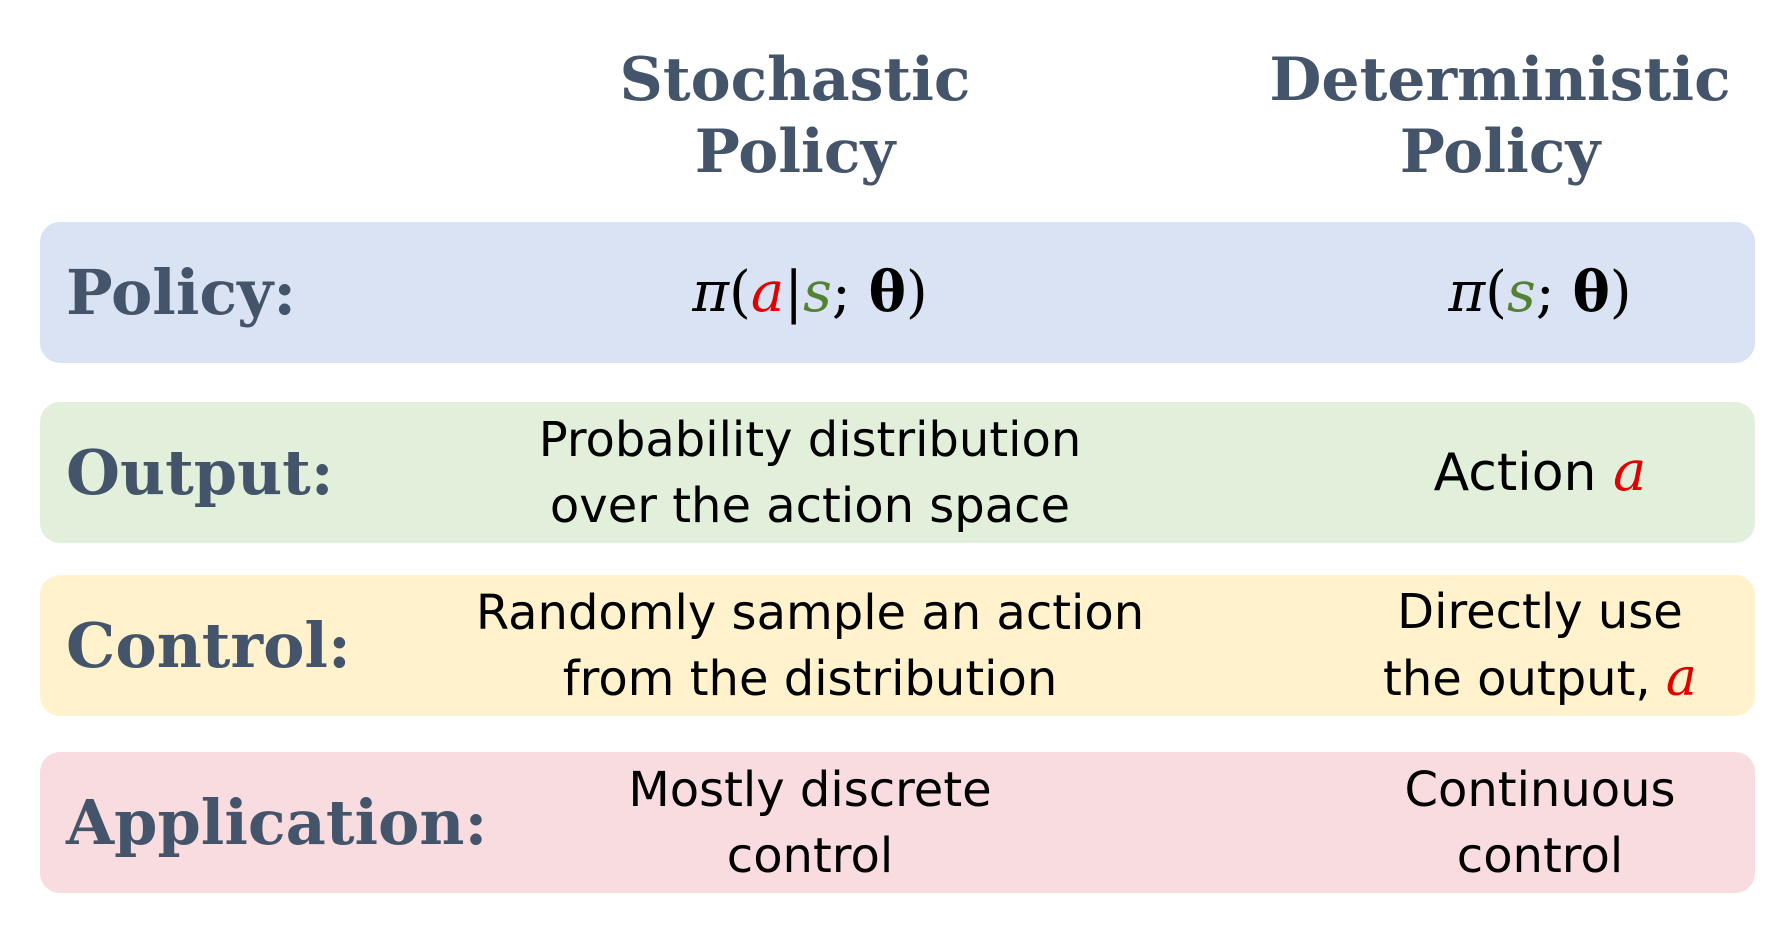 The height and width of the screenshot is (937, 1791). Describe the element at coordinates (200, 472) in the screenshot. I see `row-label-output: Output:` at that location.